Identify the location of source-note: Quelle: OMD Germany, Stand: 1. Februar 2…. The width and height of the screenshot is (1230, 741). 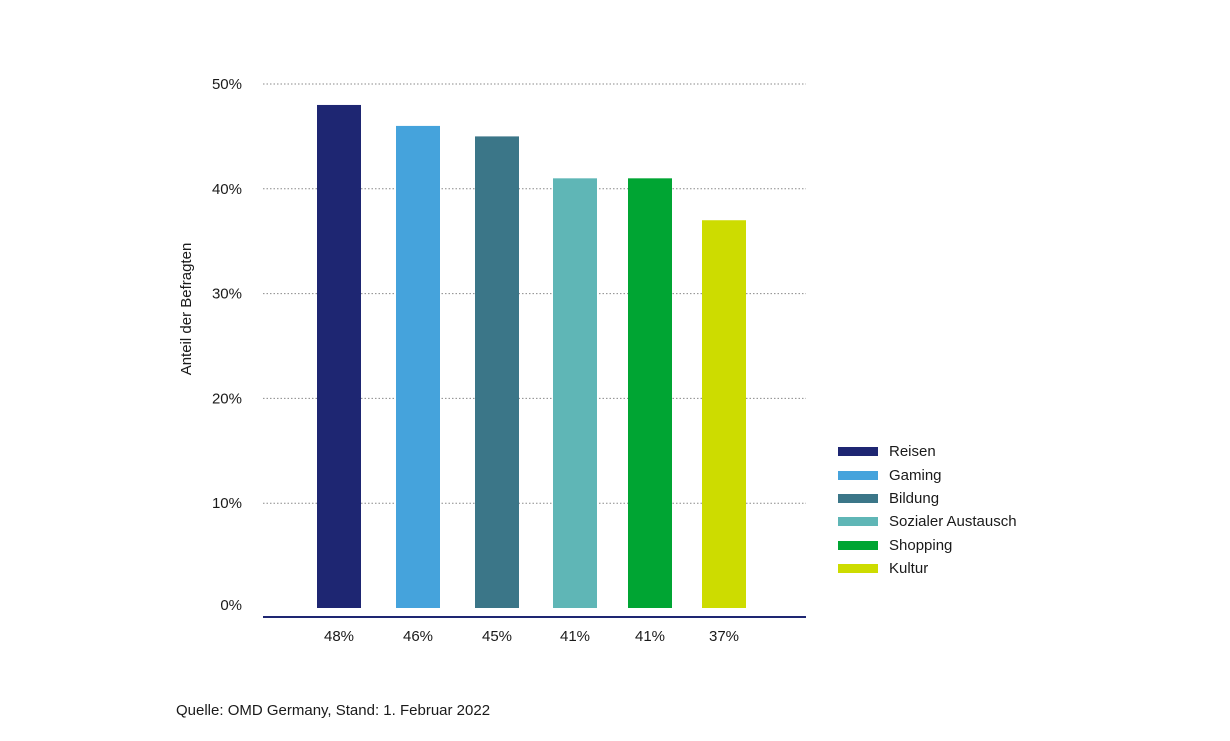
(333, 710).